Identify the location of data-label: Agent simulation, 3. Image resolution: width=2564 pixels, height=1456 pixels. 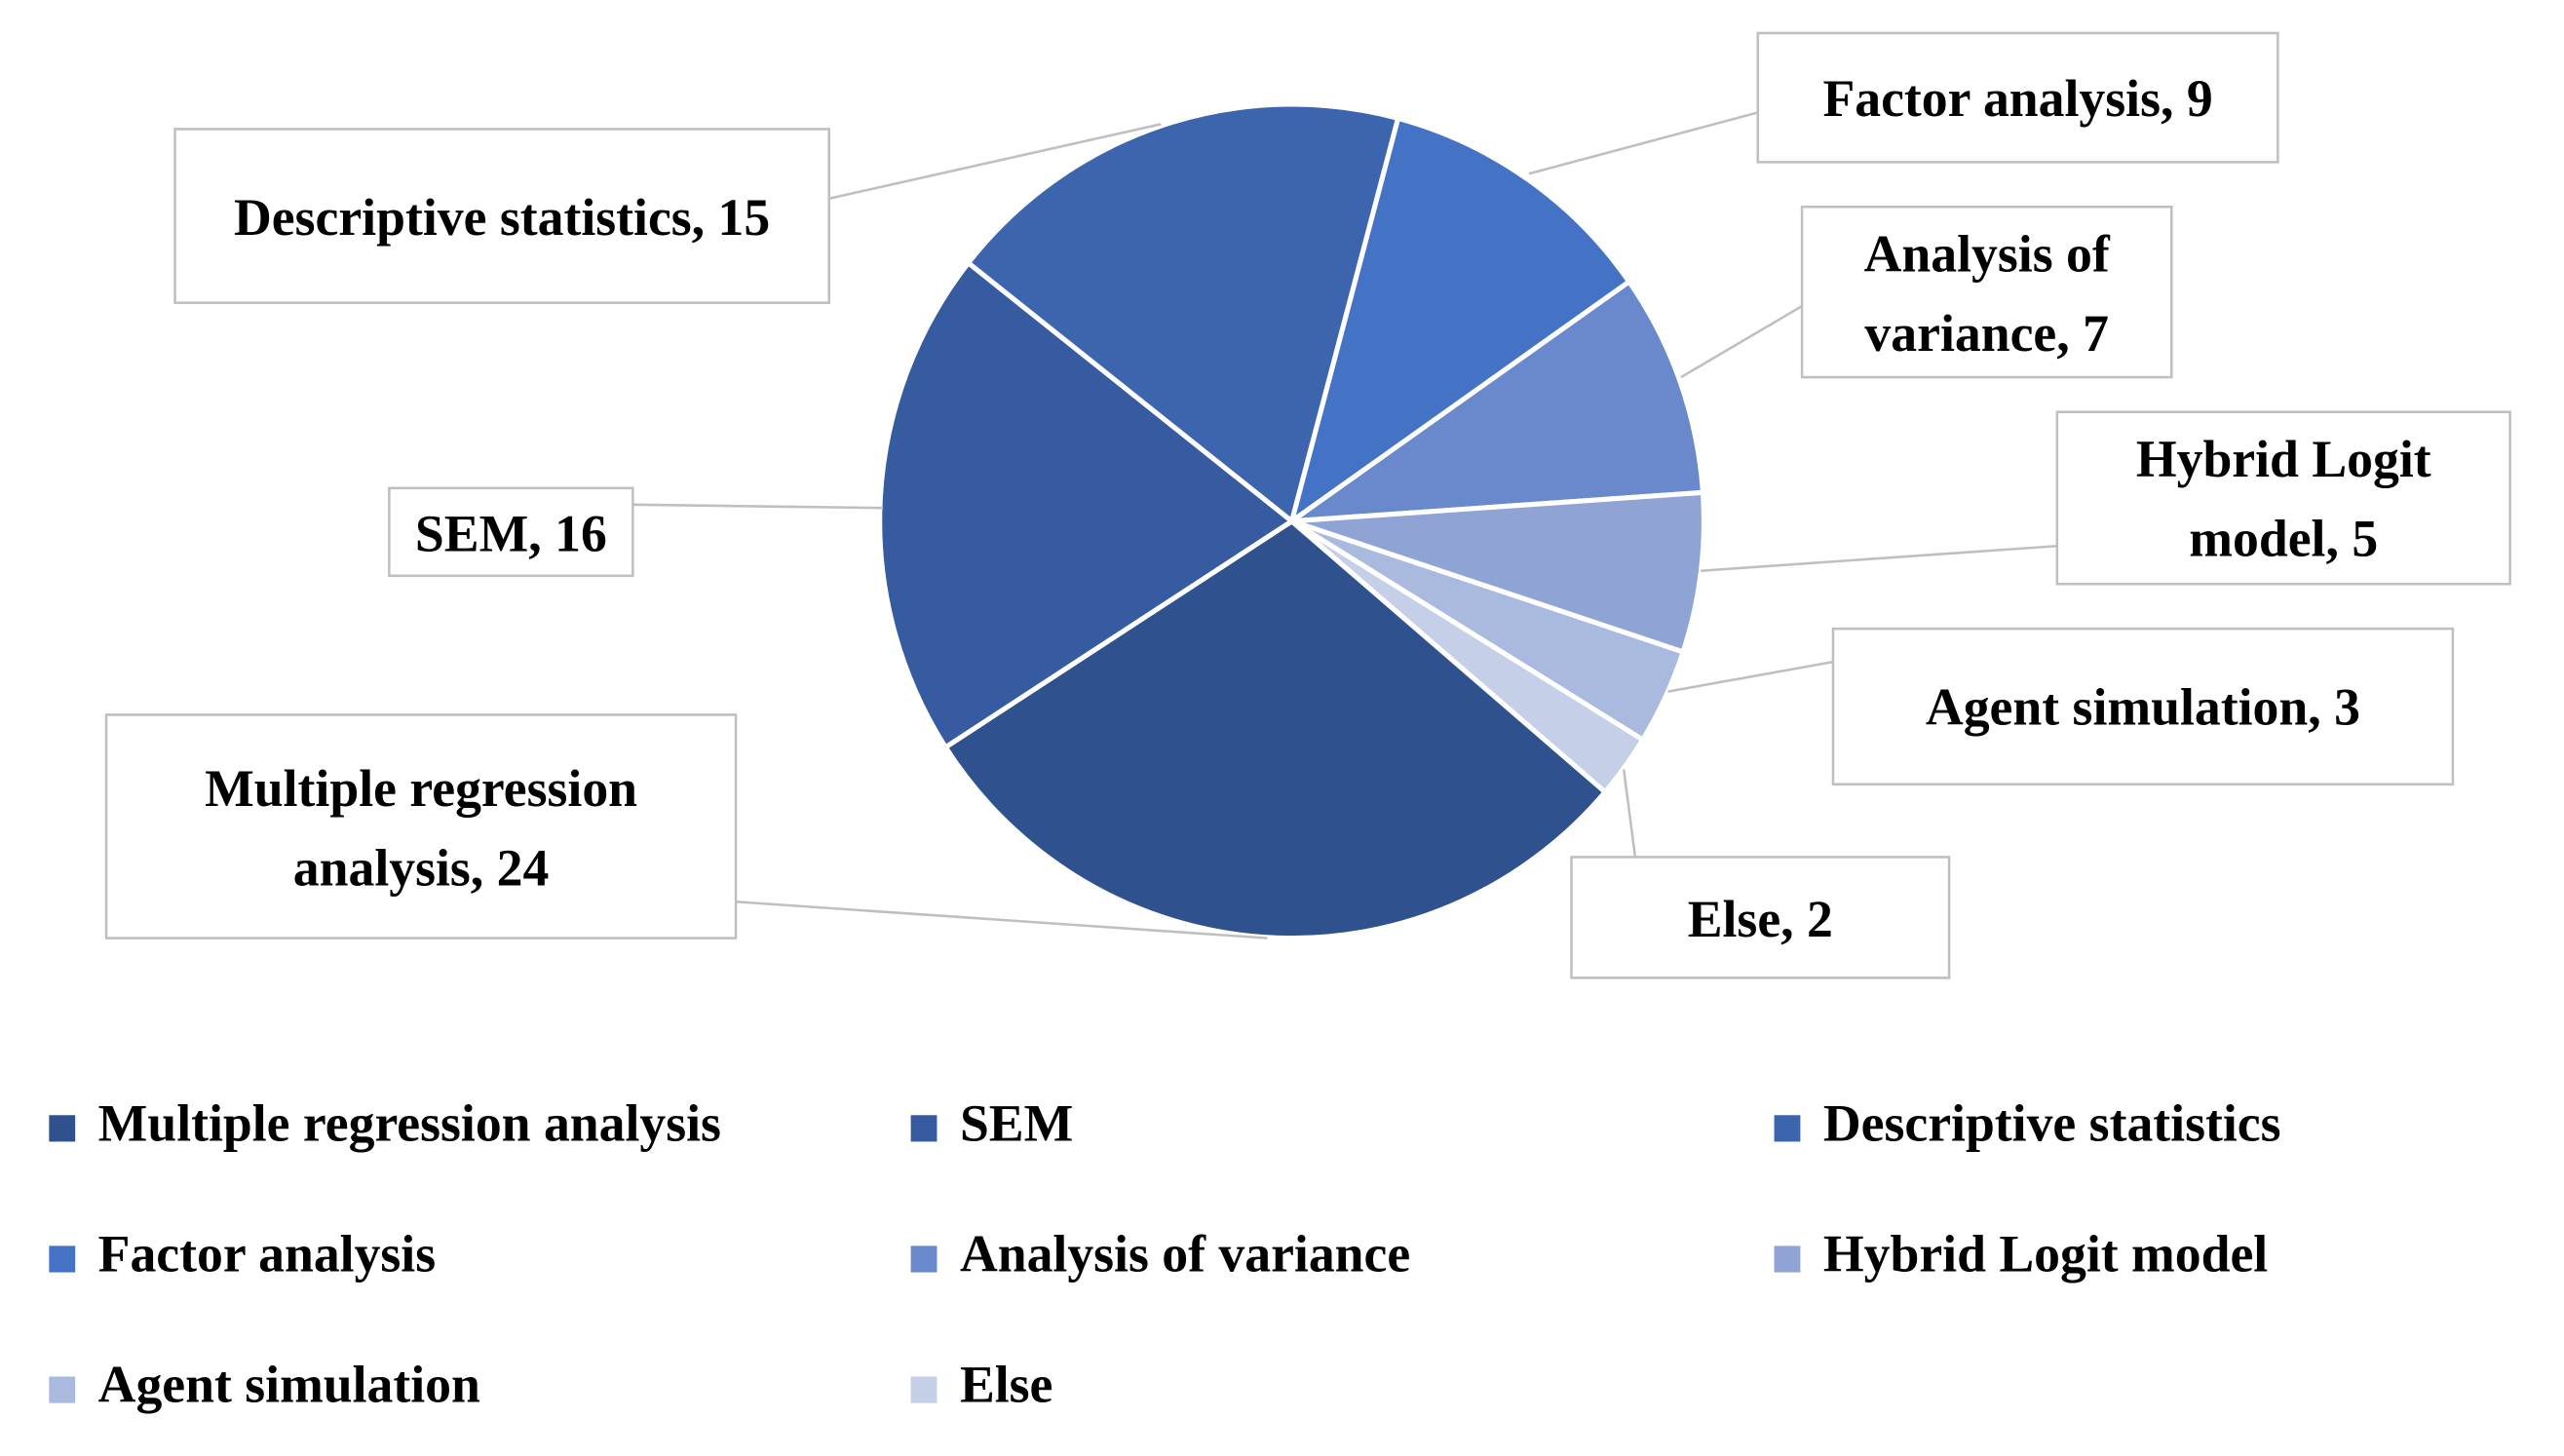
(2143, 706).